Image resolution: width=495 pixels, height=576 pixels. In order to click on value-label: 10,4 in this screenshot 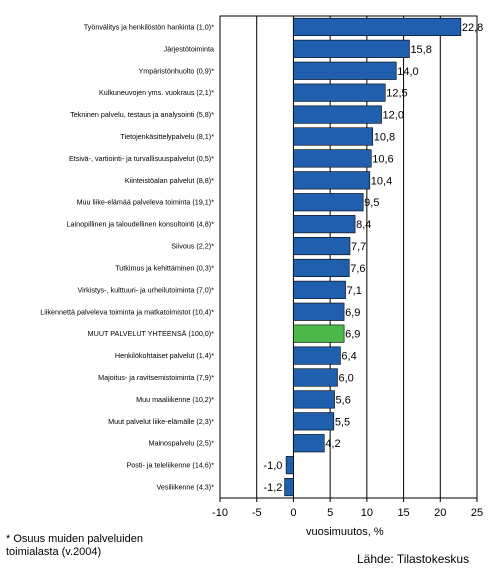, I will do `click(381, 181)`.